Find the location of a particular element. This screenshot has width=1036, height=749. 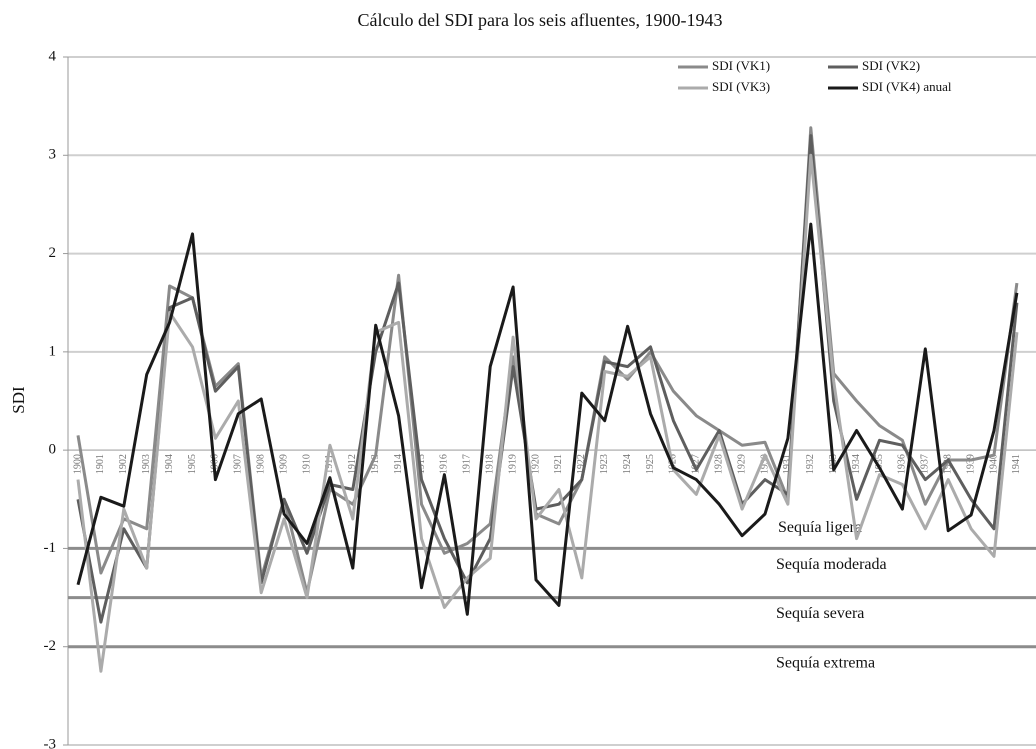

x-tick-label: 1937 is located at coordinates (925, 464).